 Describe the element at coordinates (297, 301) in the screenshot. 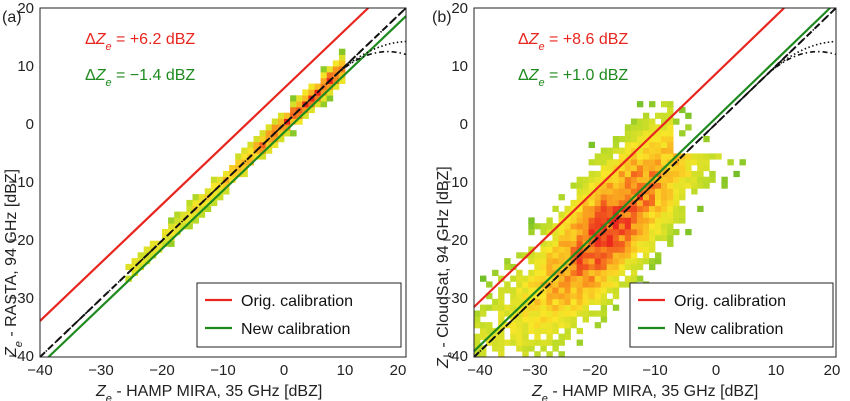

I see `panel-a-legend-label-orig: Orig. calibration` at that location.